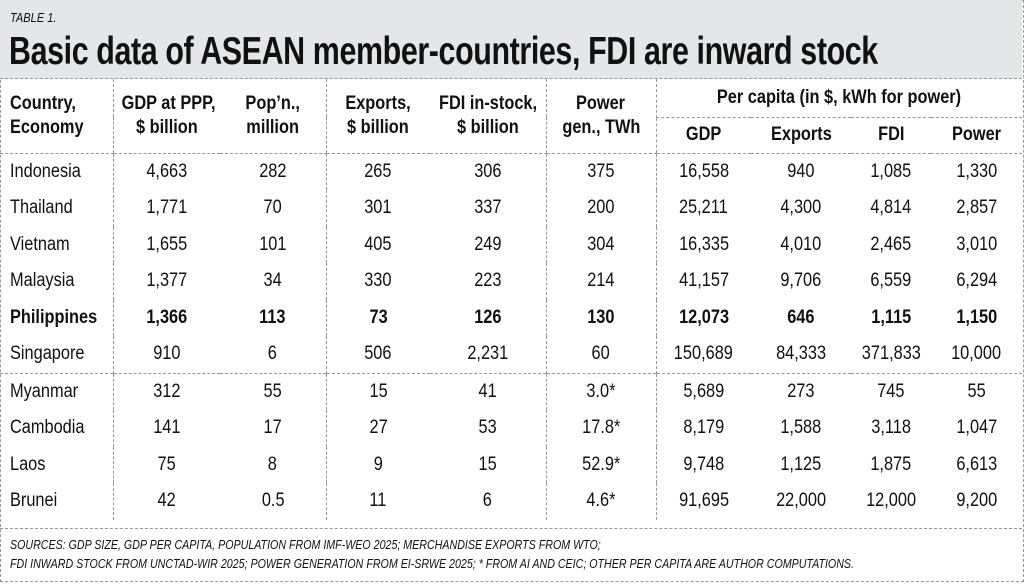  What do you see at coordinates (976, 317) in the screenshot?
I see `value-cell: 1,150` at bounding box center [976, 317].